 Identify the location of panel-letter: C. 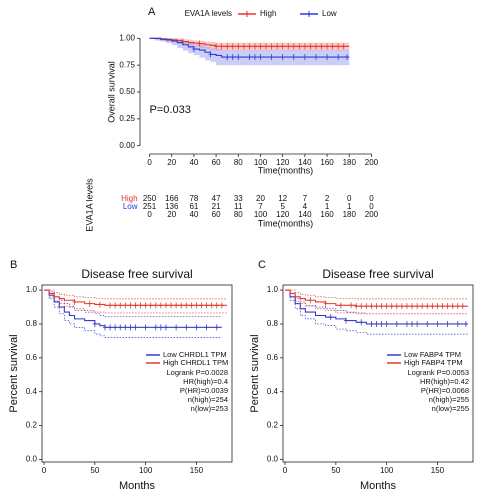
(262, 265).